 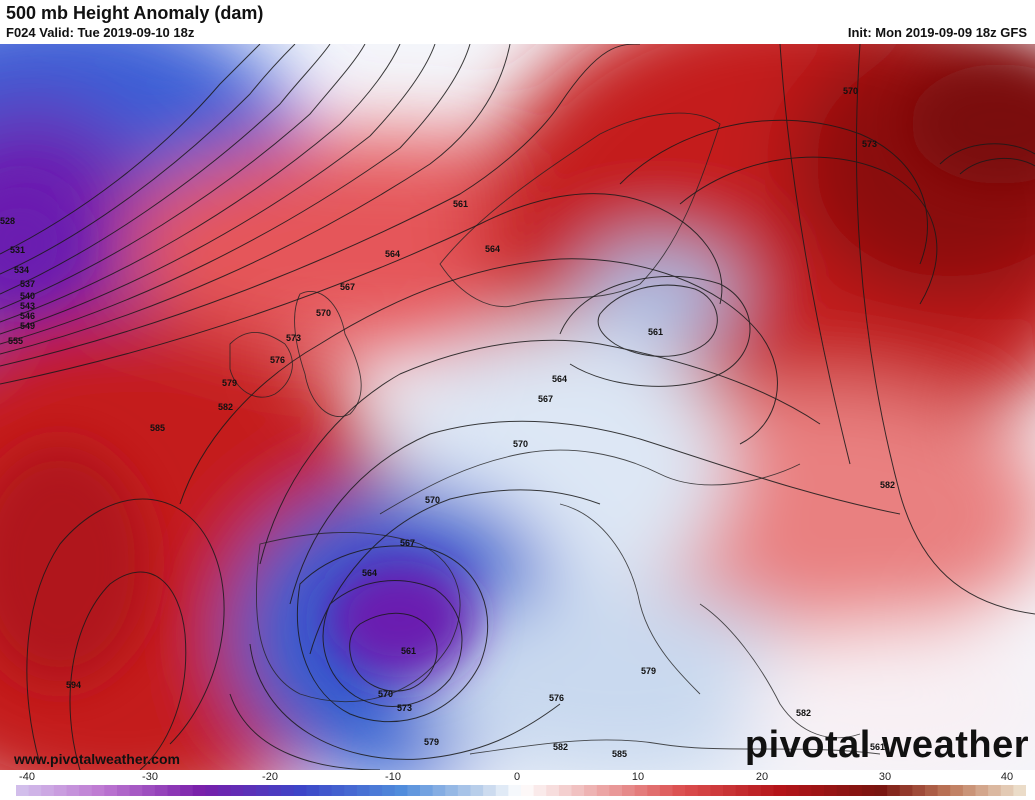 I want to click on colorbar-tick: 10, so click(x=638, y=777).